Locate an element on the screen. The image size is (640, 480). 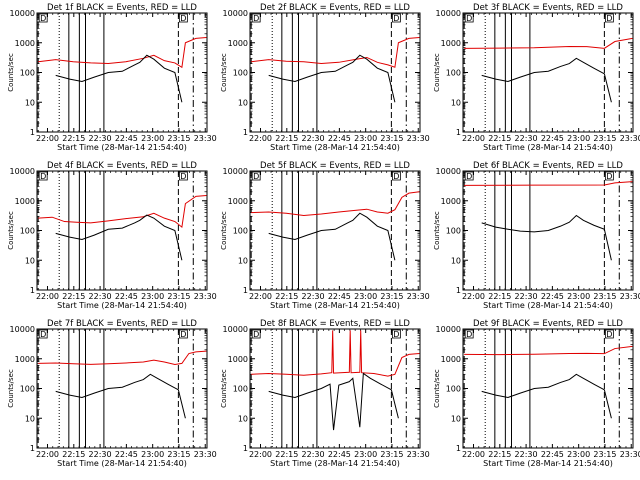
panel-title: Det 3f BLACK = Events, RED = LLD is located at coordinates (548, 8).